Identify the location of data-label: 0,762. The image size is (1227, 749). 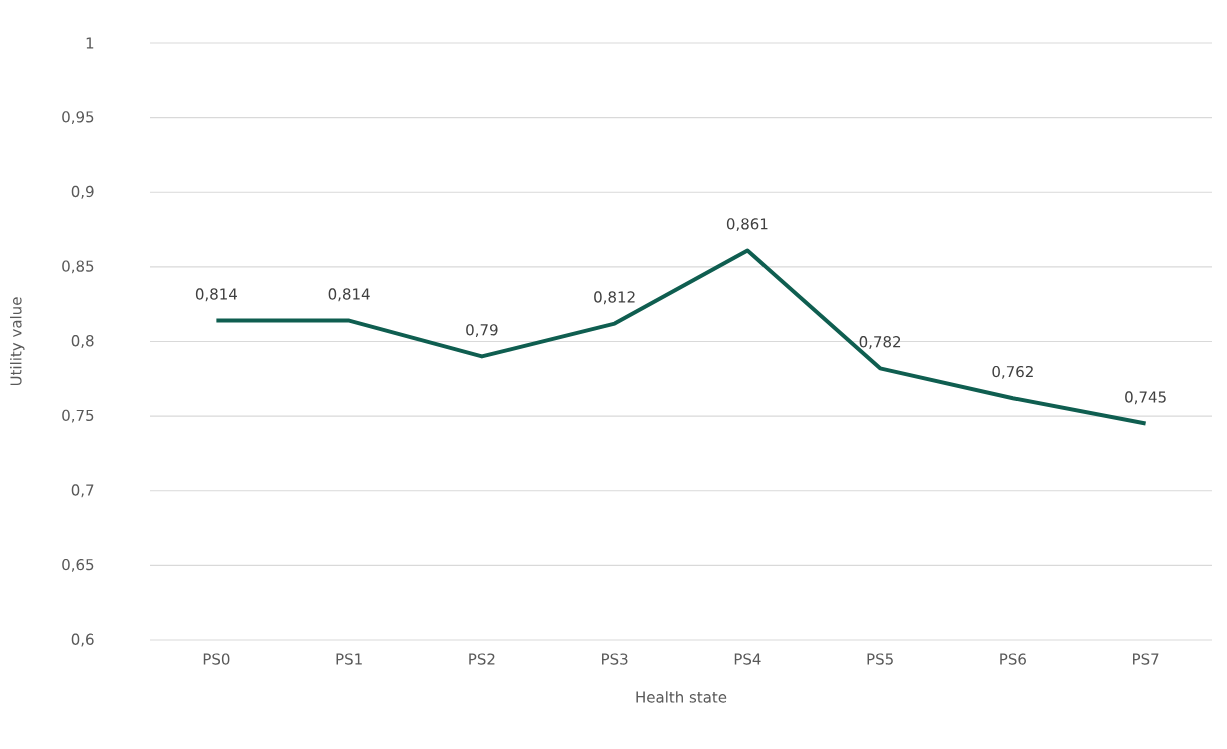
(1012, 372).